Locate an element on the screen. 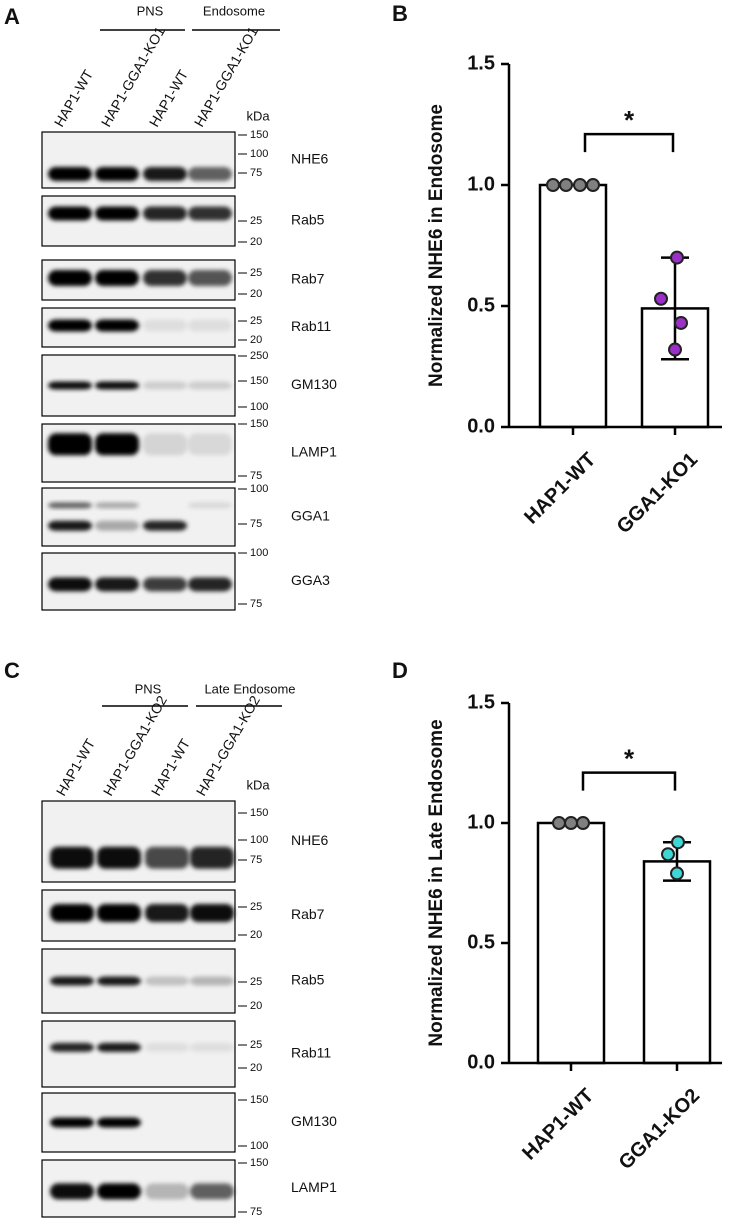  y-tick-label: 0.0 is located at coordinates (481, 426).